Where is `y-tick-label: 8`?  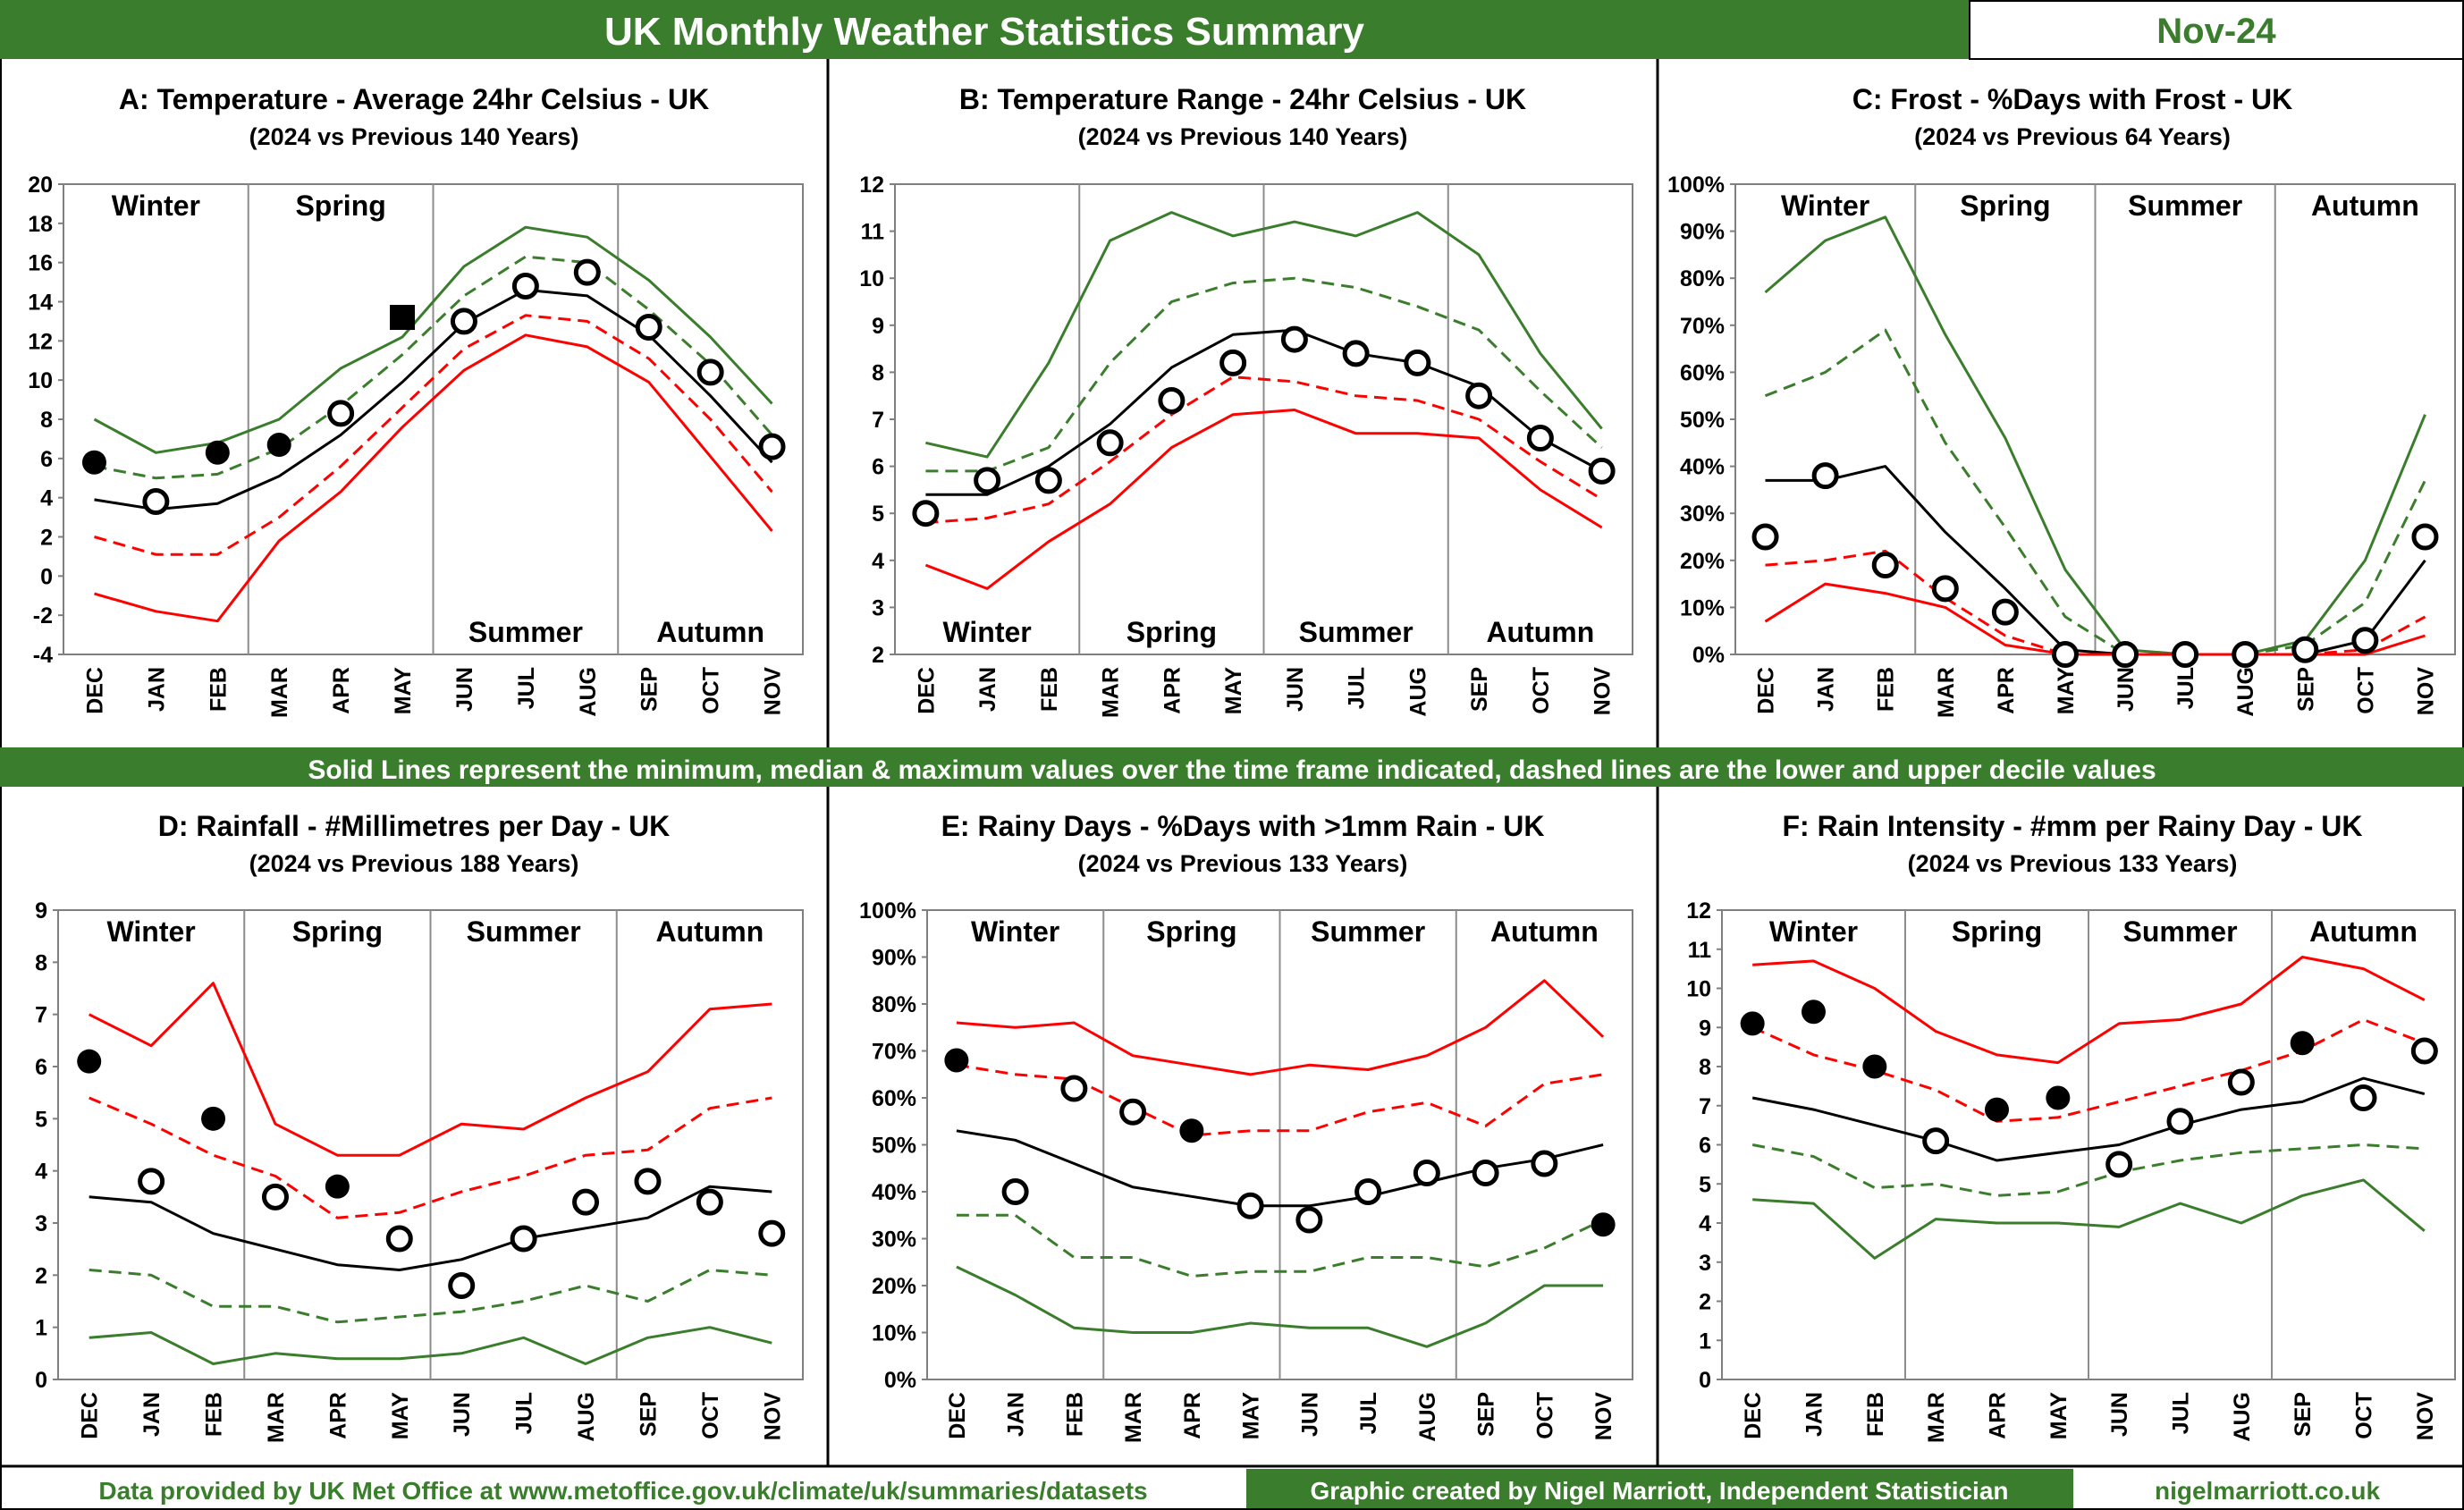 y-tick-label: 8 is located at coordinates (46, 420).